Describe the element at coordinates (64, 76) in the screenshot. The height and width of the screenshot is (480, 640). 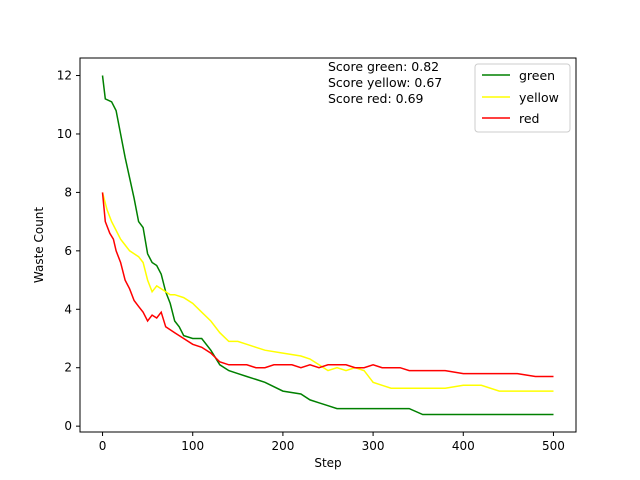
I see `y-tick-label: 12` at that location.